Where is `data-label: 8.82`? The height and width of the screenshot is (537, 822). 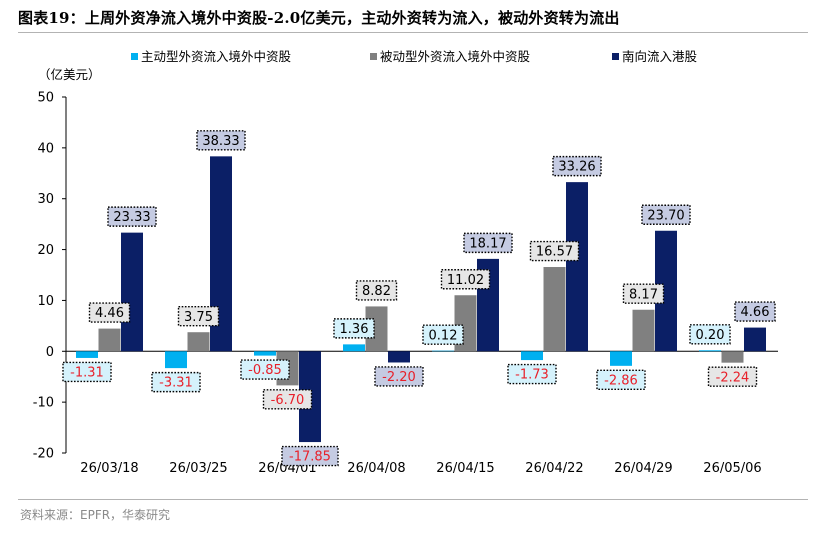
data-label: 8.82 is located at coordinates (376, 291).